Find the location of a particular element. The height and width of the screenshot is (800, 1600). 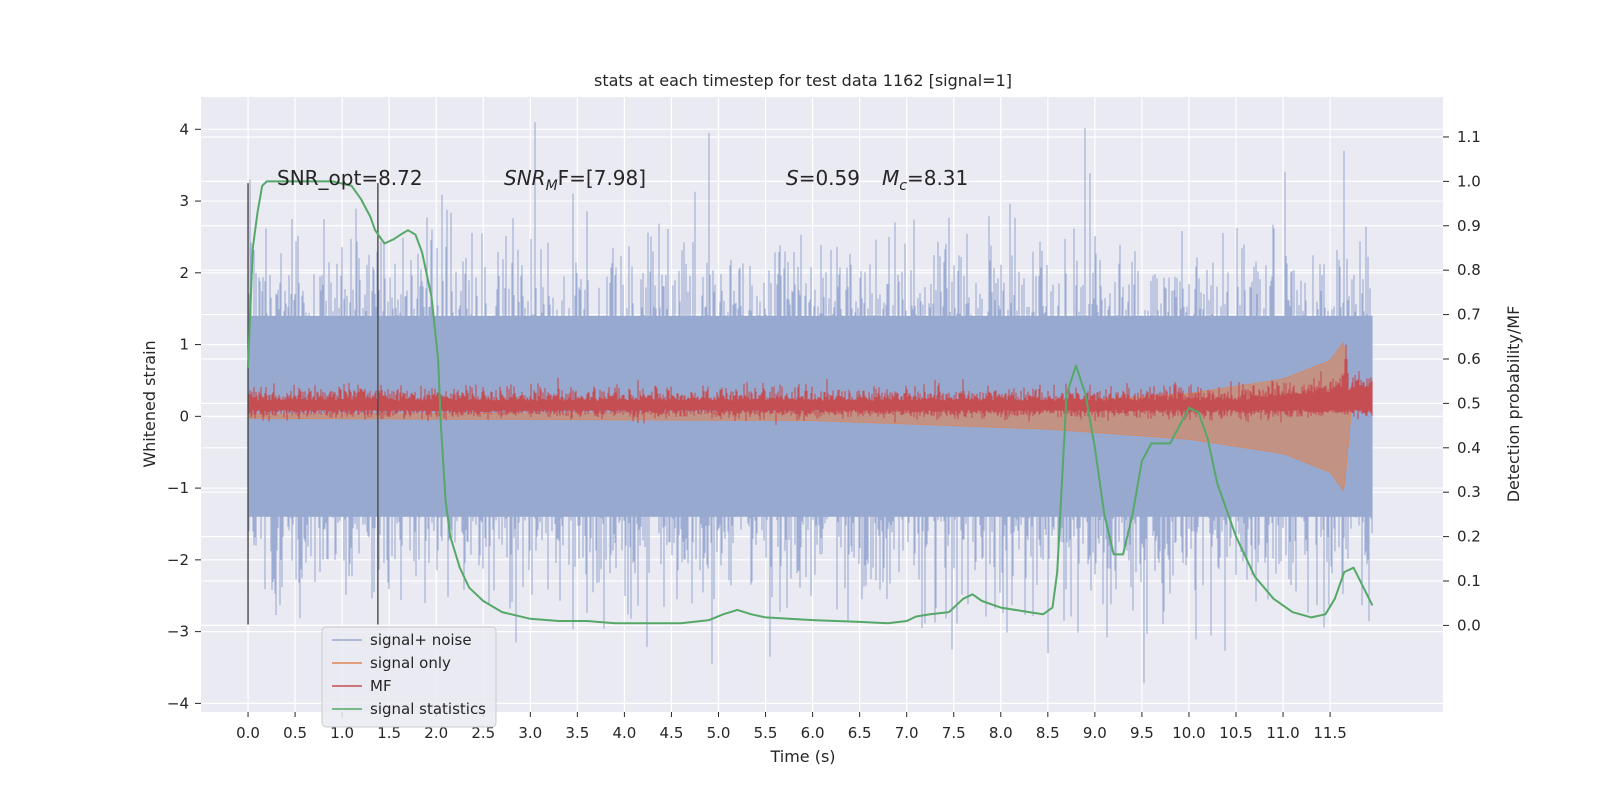

x-tick-label: 8.5 is located at coordinates (1048, 733).